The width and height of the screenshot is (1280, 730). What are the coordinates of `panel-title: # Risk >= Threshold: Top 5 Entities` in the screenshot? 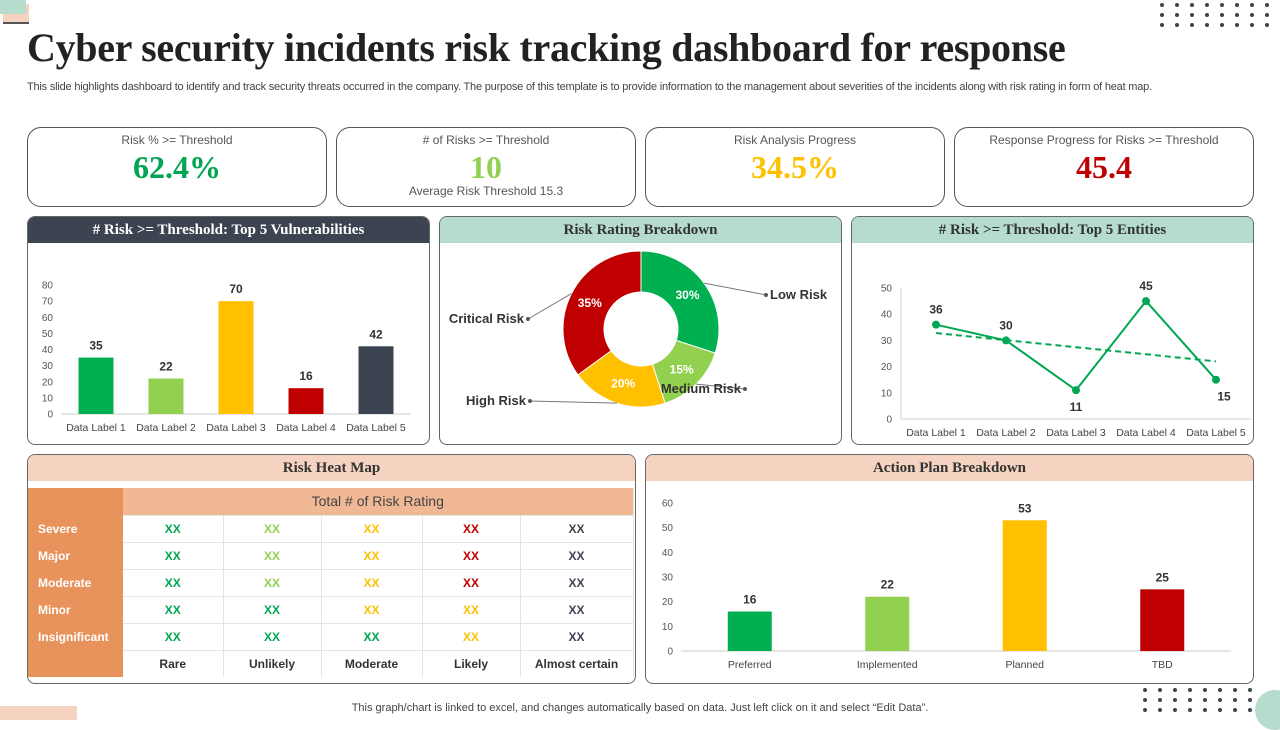 It's located at (1052, 230).